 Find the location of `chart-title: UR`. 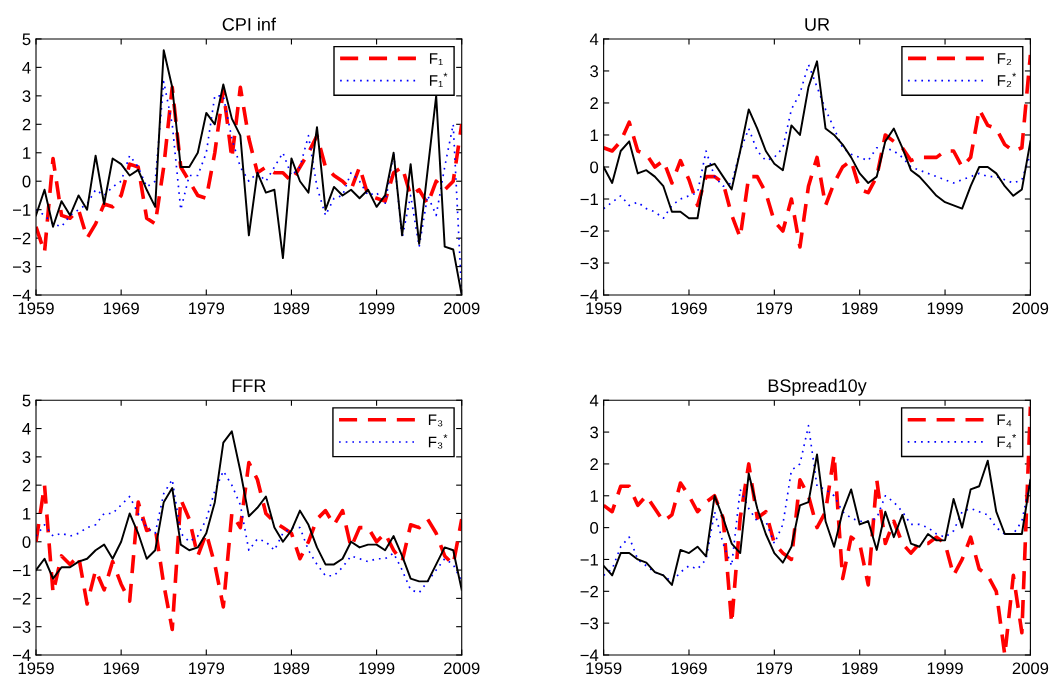

chart-title: UR is located at coordinates (817, 24).